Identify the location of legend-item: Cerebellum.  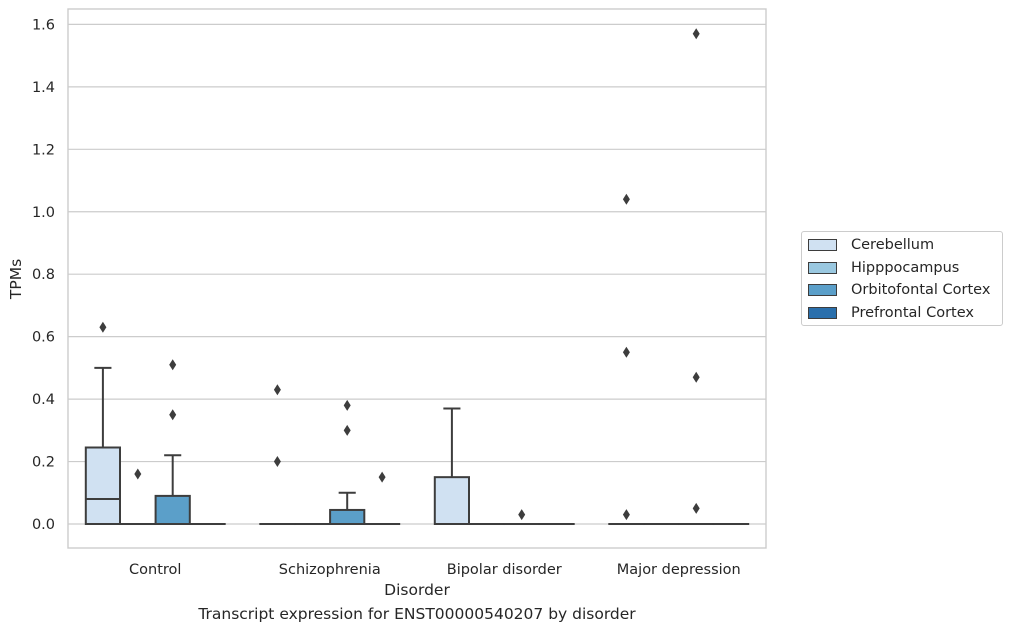
(871, 245).